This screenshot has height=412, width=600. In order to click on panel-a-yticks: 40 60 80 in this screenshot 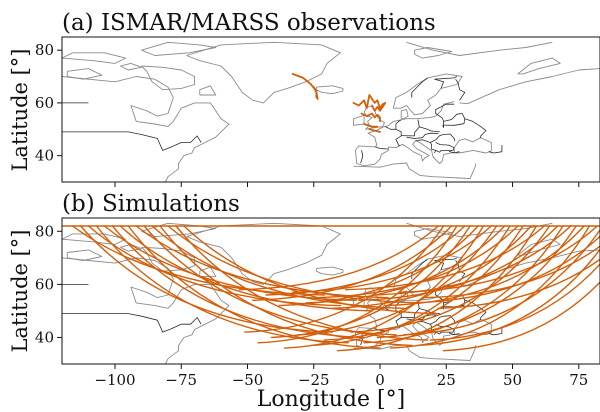, I will do `click(48, 103)`.